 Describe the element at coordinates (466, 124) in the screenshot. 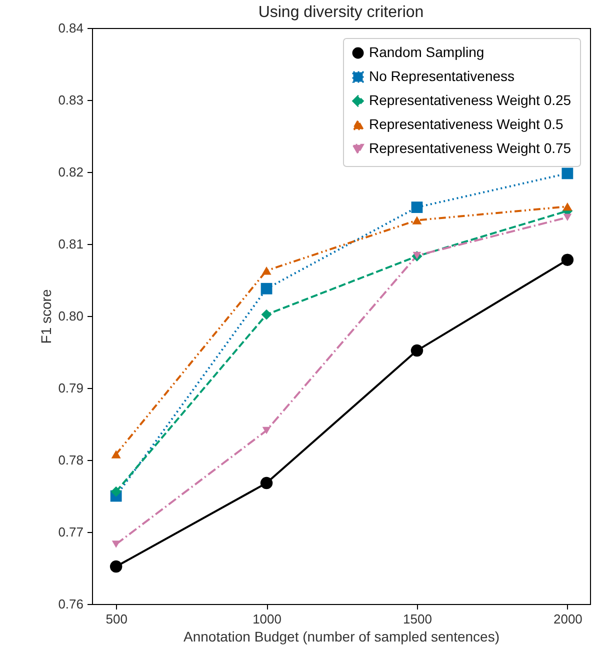

I see `legend-label: Representativeness Weight 0.5` at that location.